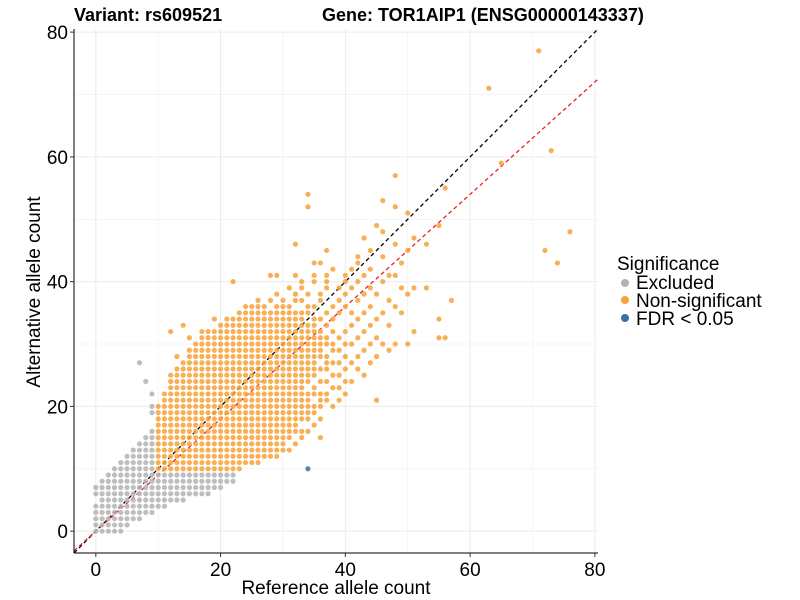  What do you see at coordinates (220, 570) in the screenshot?
I see `x-tick-label: 20` at bounding box center [220, 570].